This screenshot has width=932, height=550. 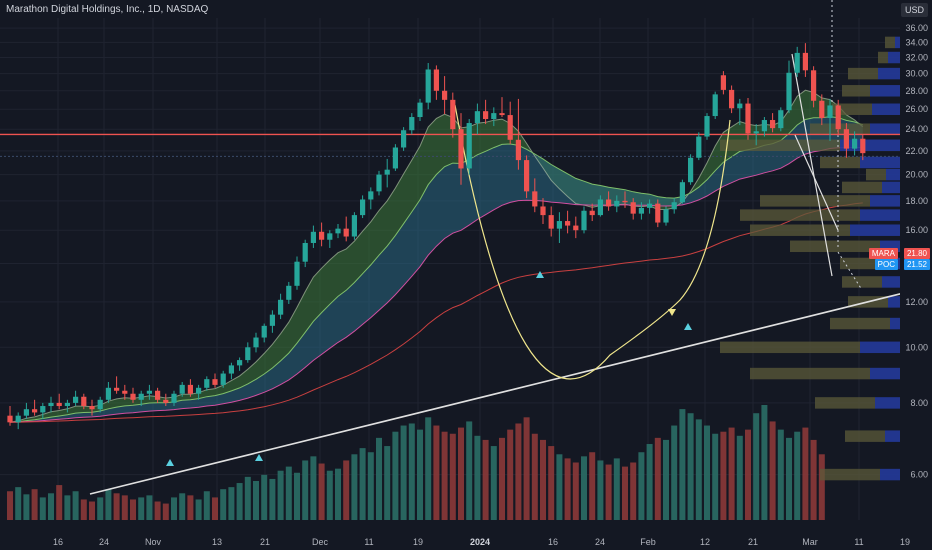 What do you see at coordinates (916, 347) in the screenshot?
I see `y-tick-label: 10.00` at bounding box center [916, 347].